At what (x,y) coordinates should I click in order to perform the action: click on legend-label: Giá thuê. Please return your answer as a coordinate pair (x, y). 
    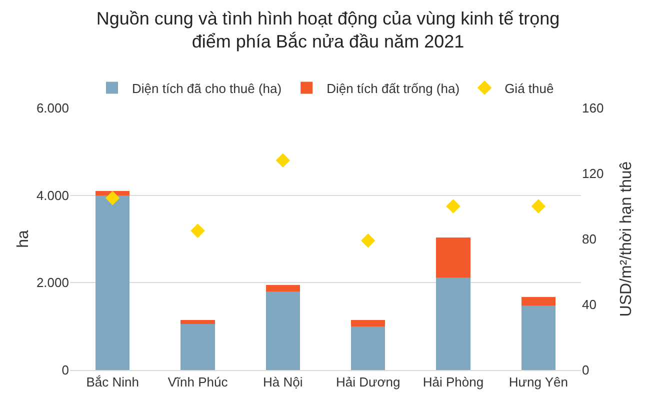
    Looking at the image, I should click on (529, 88).